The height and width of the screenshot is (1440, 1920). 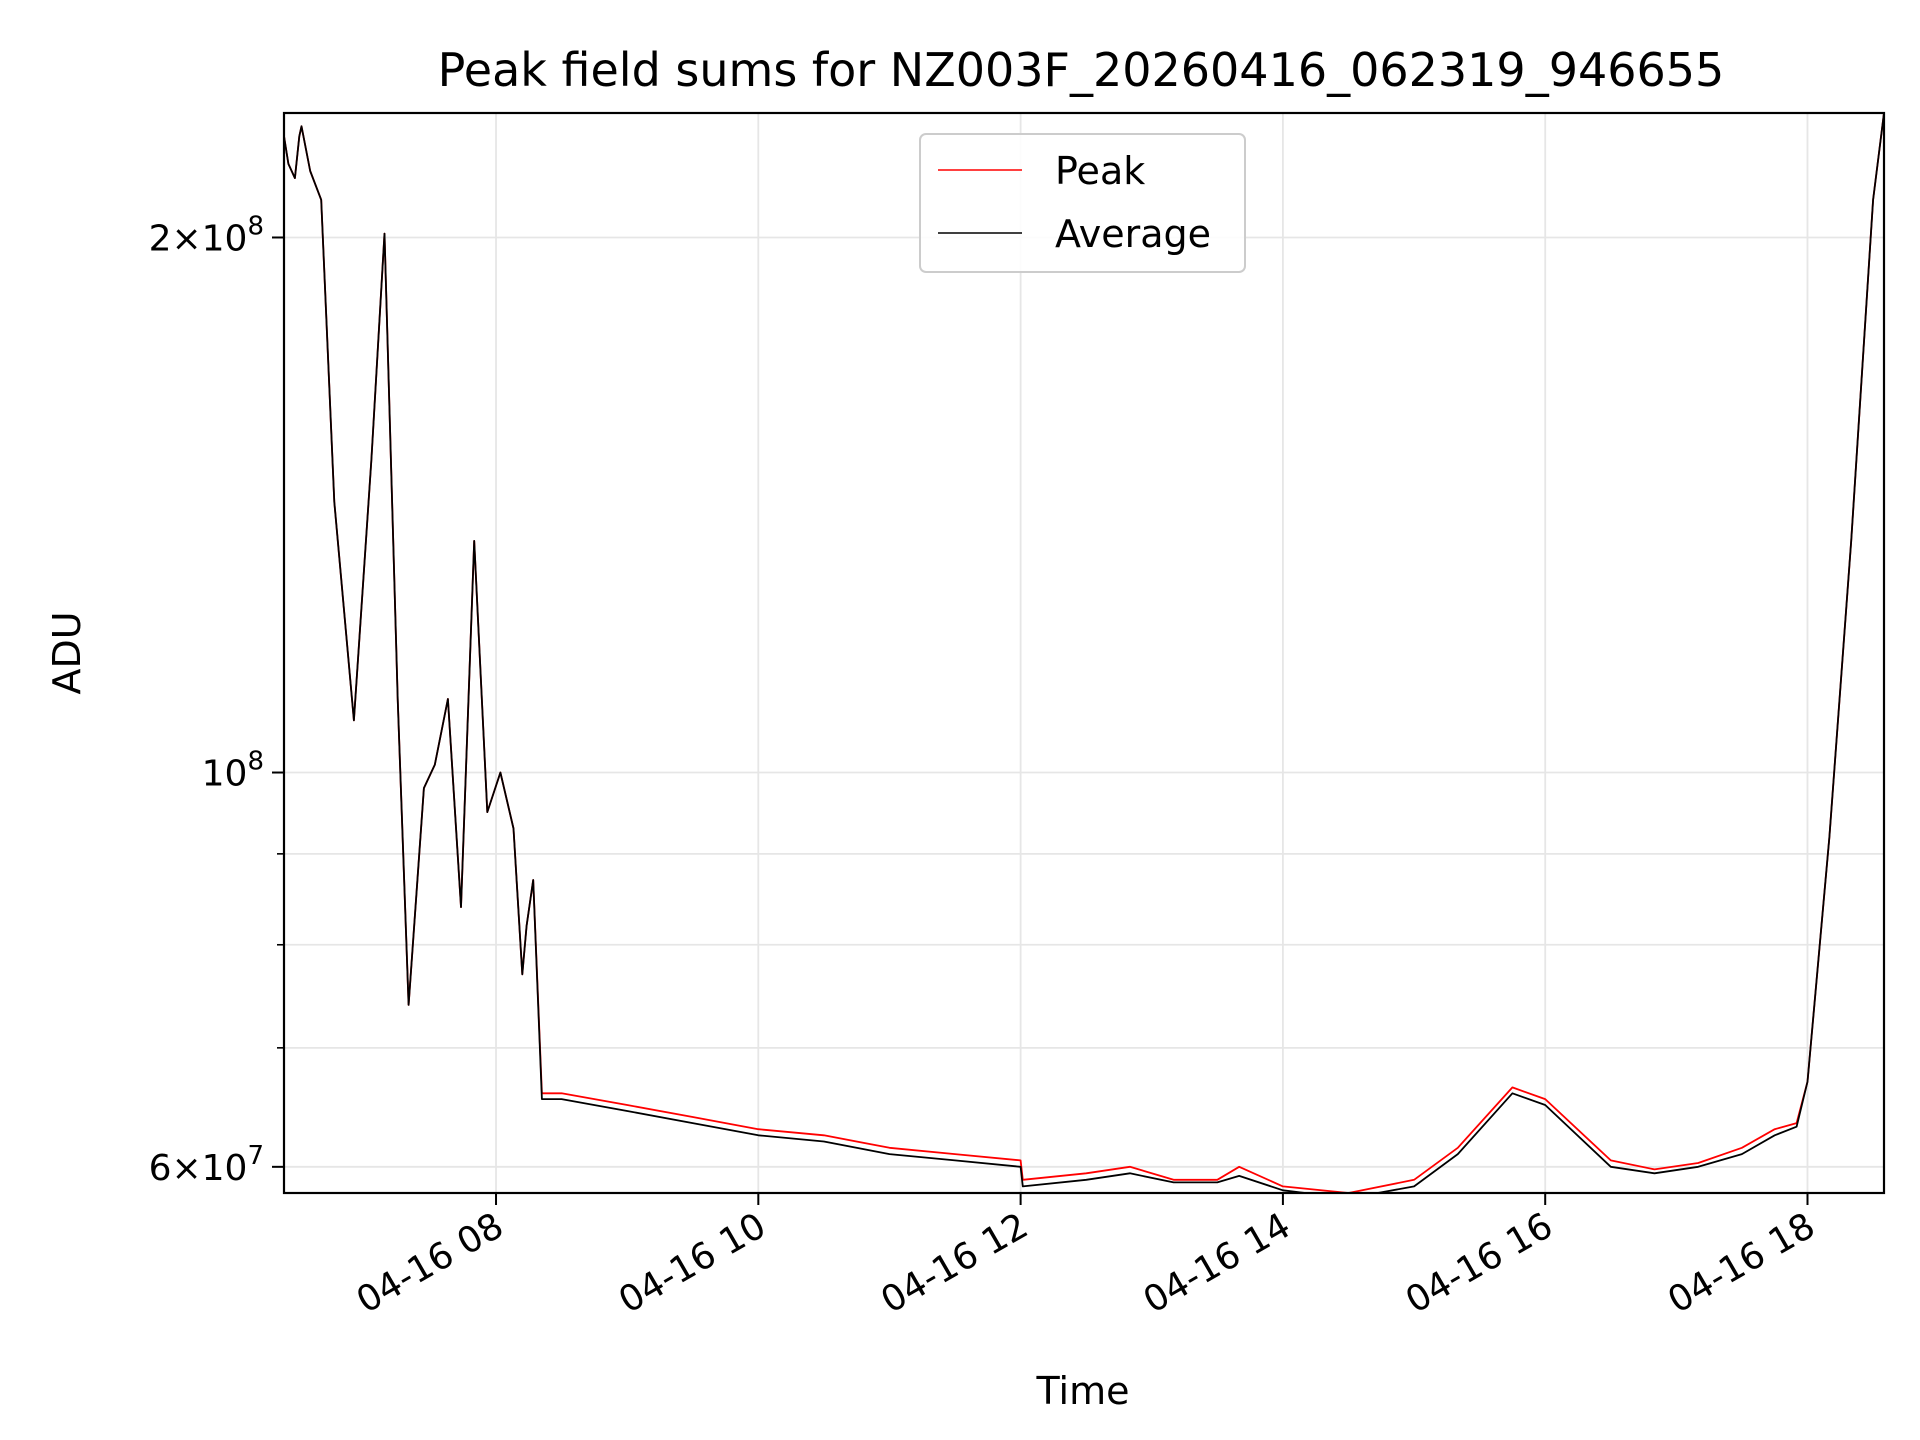 What do you see at coordinates (206, 1165) in the screenshot?
I see `y-tick-label: 6×107` at bounding box center [206, 1165].